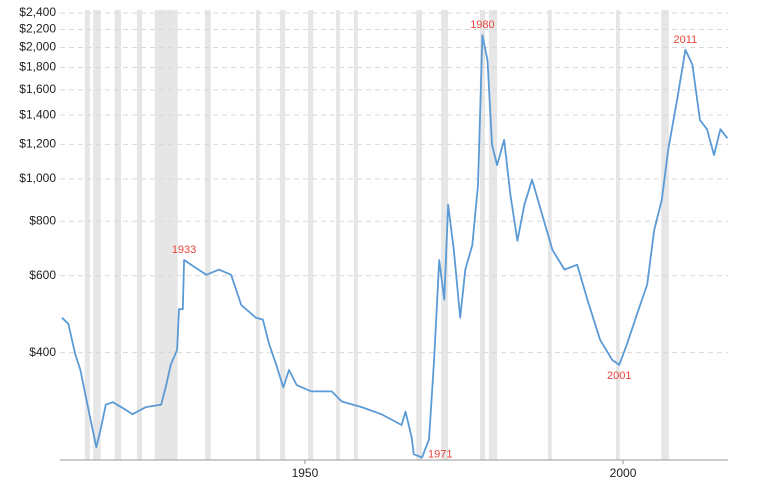 Image resolution: width=768 pixels, height=484 pixels. Describe the element at coordinates (619, 376) in the screenshot. I see `annotation: 2001` at that location.